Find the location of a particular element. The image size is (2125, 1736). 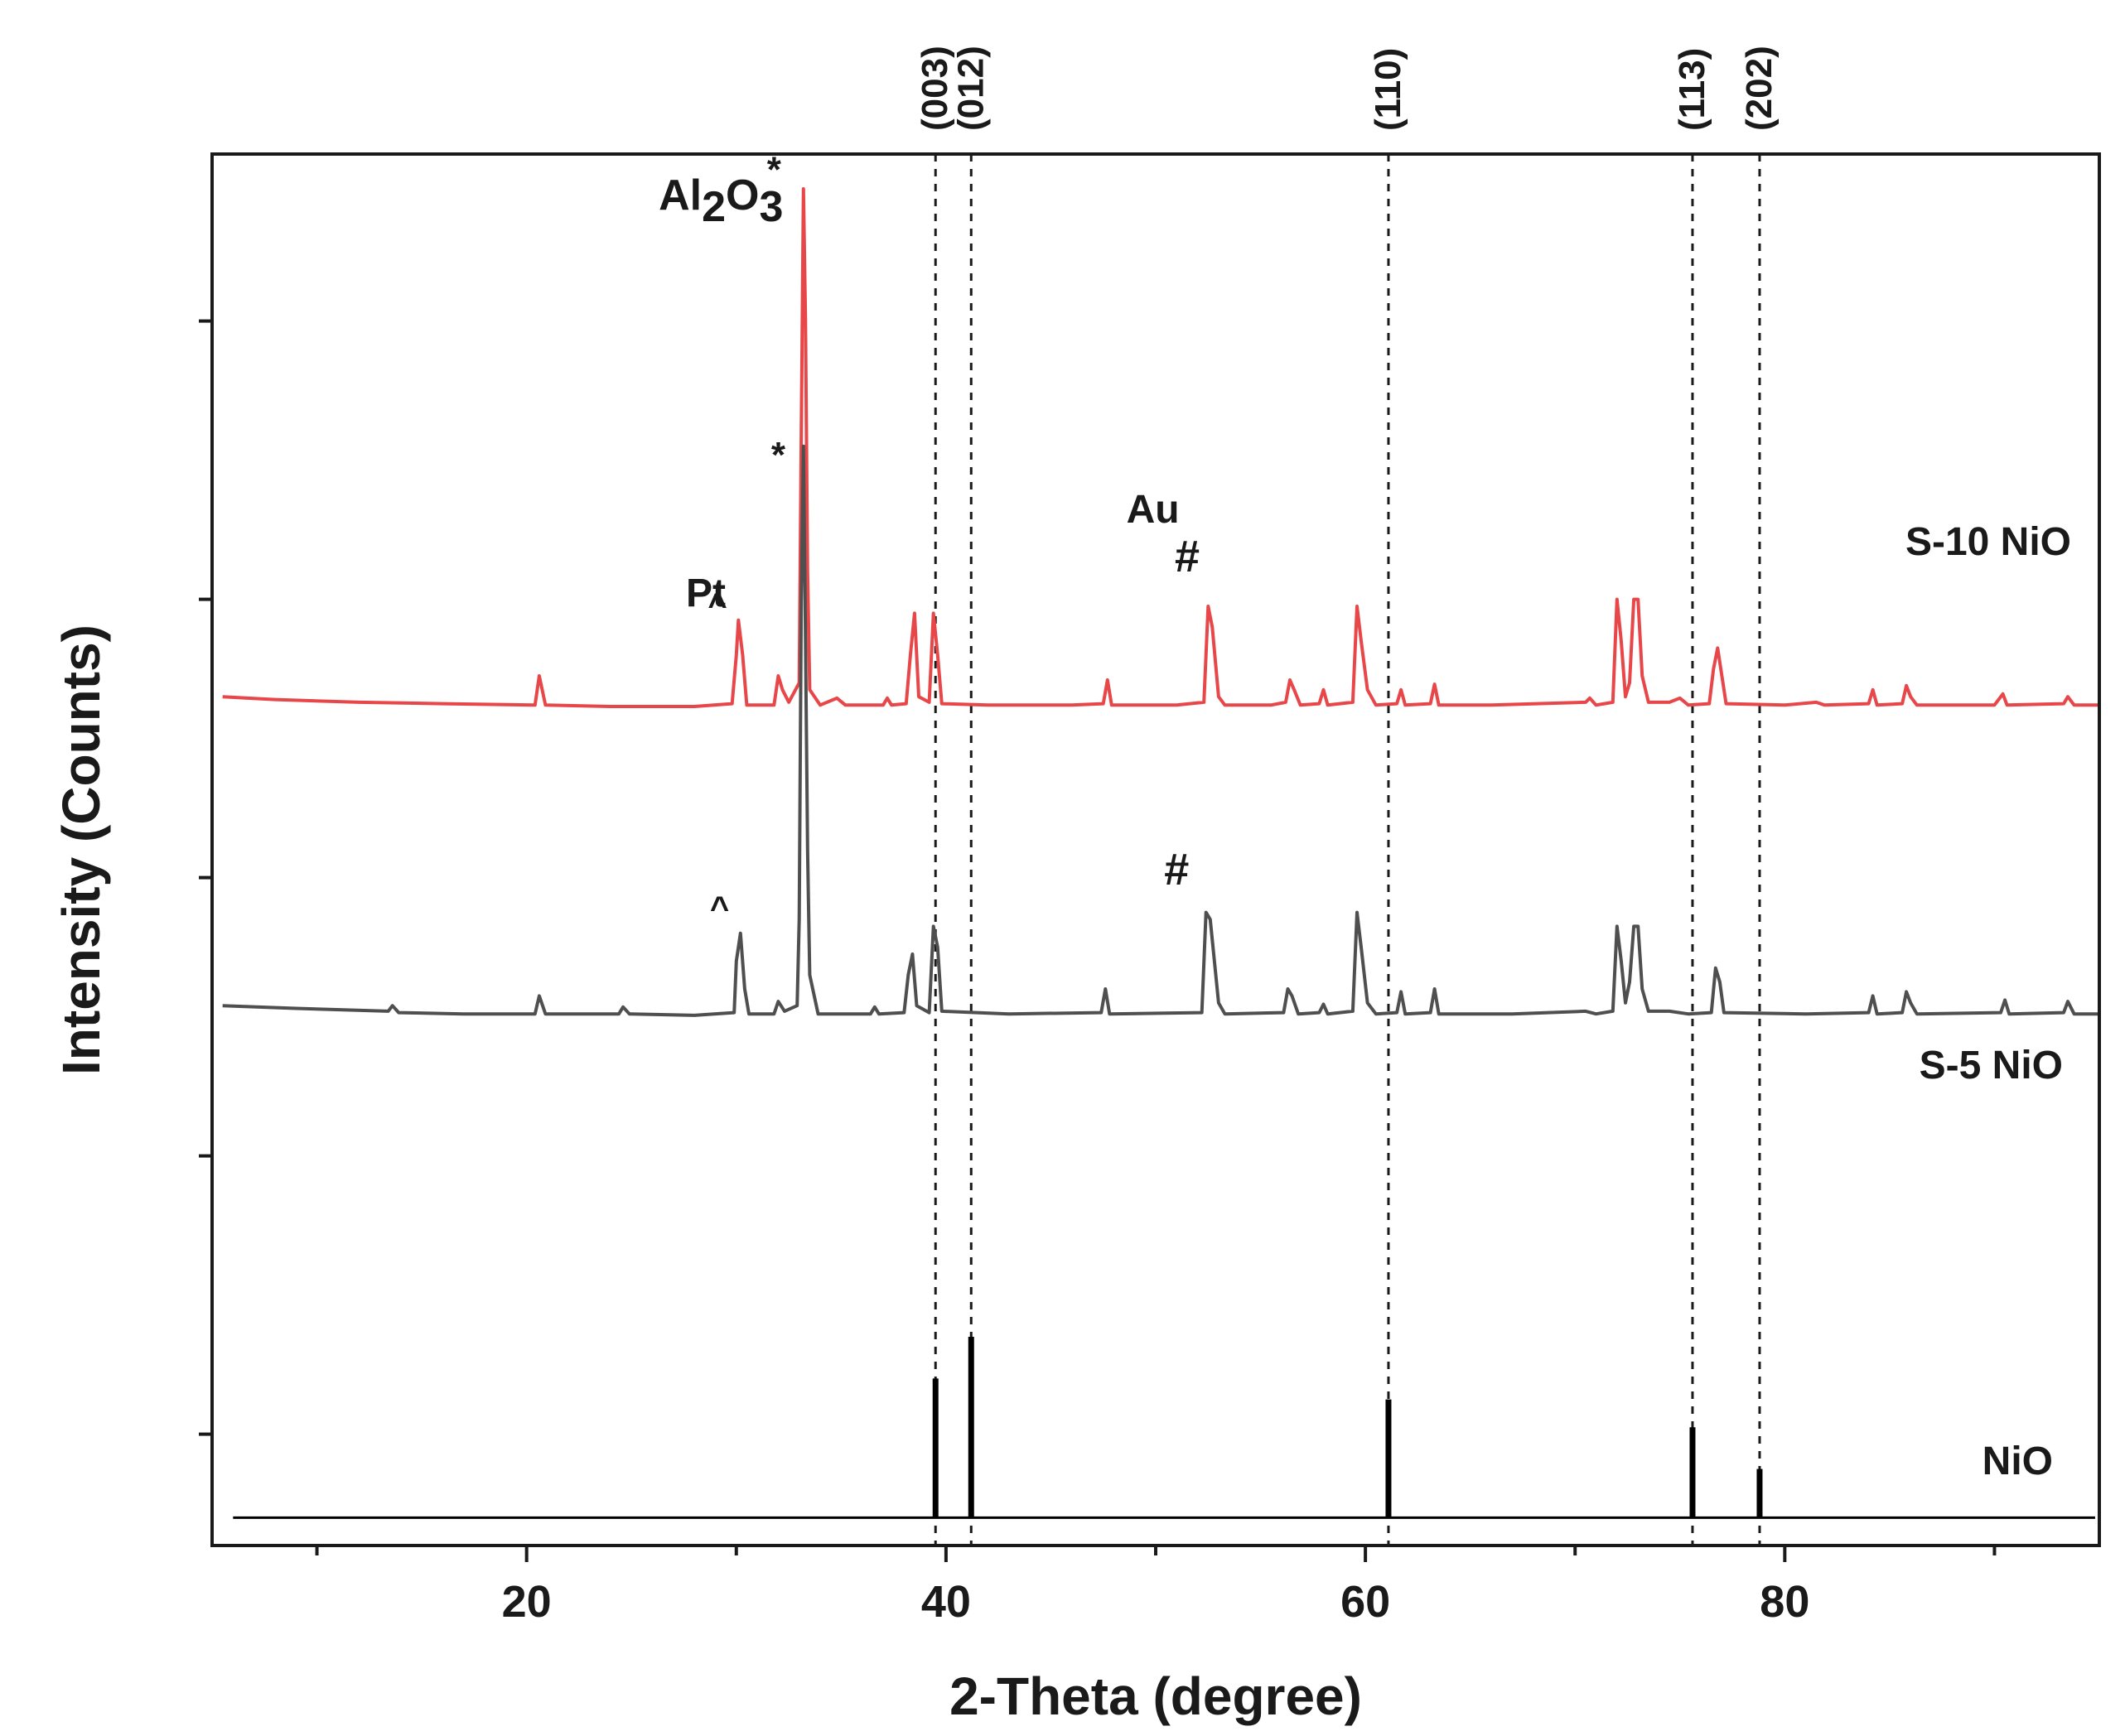

reference-line-label: (113) is located at coordinates (1692, 90).